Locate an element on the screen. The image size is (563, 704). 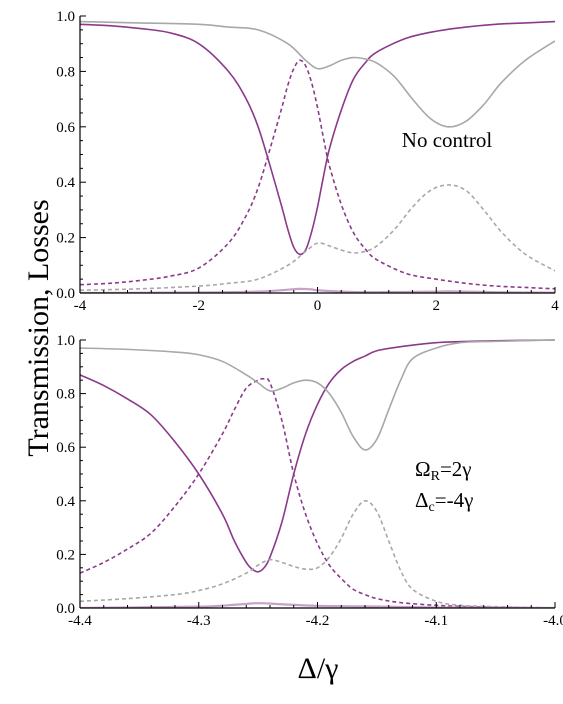
top-panel-x-tick-label: 2 is located at coordinates (437, 306).